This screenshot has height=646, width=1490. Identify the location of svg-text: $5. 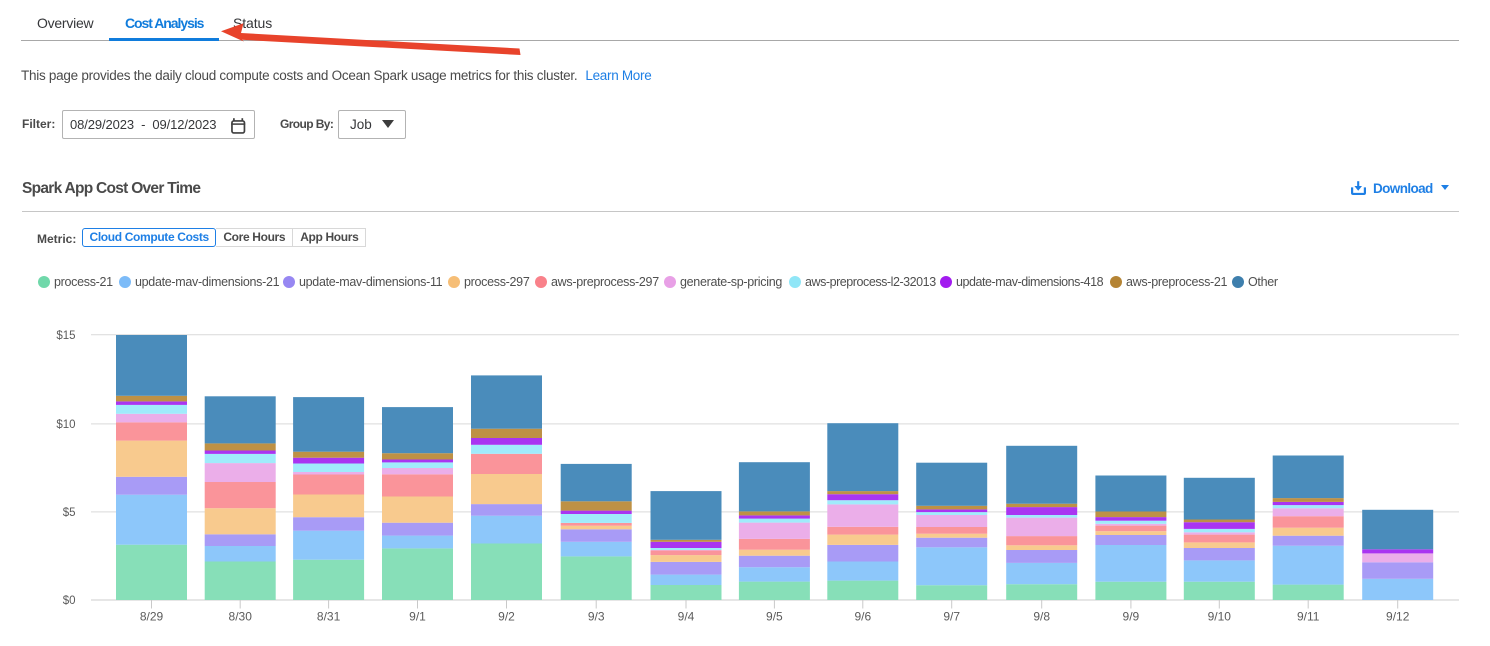
(69, 513).